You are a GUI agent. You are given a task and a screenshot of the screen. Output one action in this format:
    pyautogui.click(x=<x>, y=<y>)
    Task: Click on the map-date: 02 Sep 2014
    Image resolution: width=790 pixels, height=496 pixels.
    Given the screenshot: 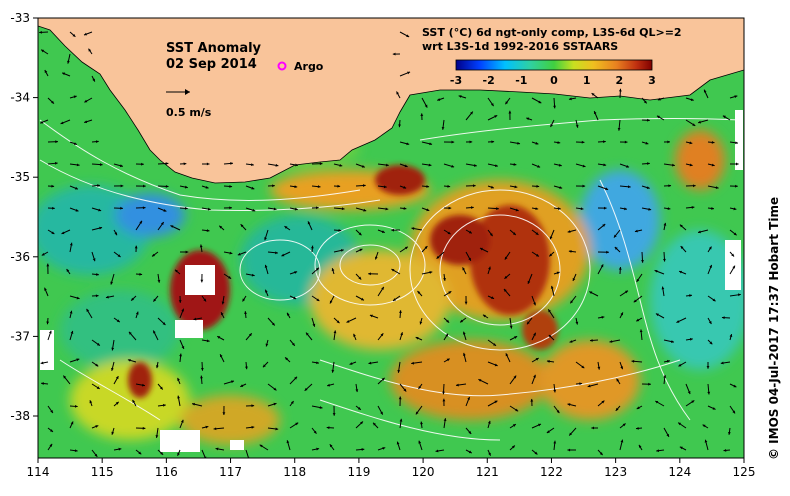 What is the action you would take?
    pyautogui.click(x=211, y=64)
    